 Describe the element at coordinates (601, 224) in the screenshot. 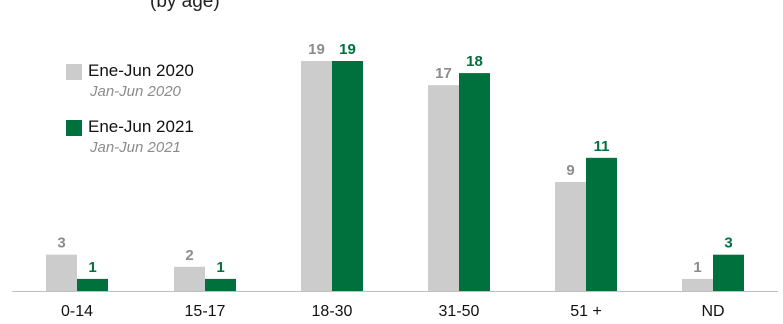

I see `bar-51-2021` at that location.